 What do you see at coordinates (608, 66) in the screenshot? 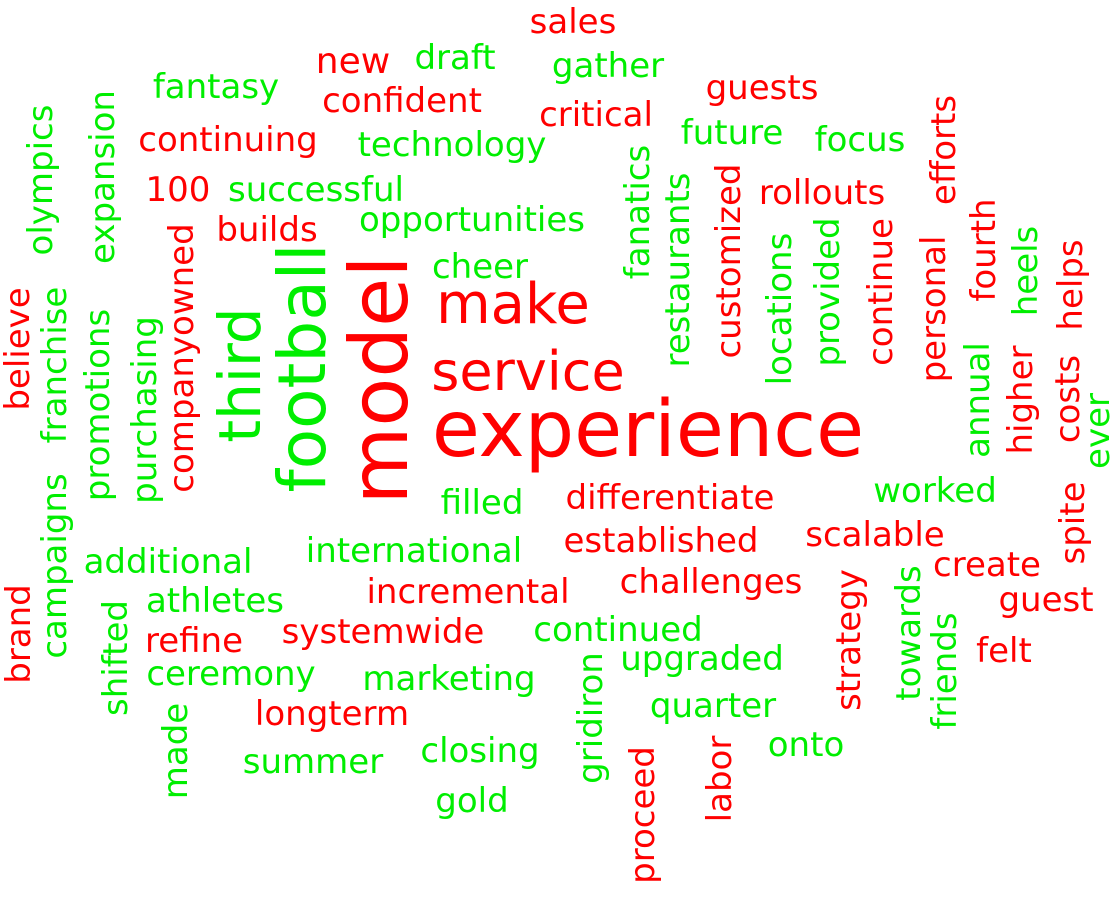
I see `word-gather: gather` at bounding box center [608, 66].